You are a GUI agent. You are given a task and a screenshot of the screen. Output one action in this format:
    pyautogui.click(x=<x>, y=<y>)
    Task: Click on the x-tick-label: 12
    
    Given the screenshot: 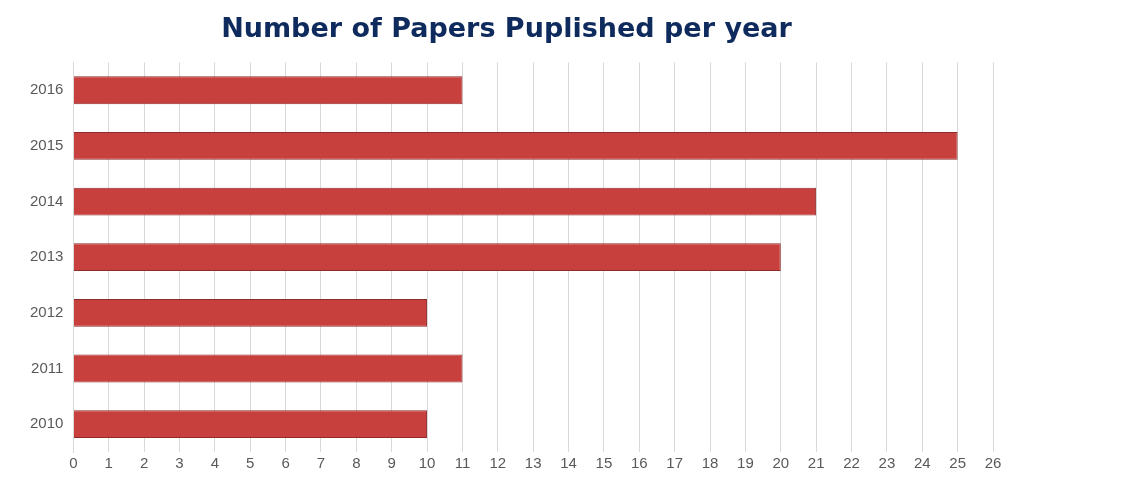 What is the action you would take?
    pyautogui.click(x=498, y=463)
    